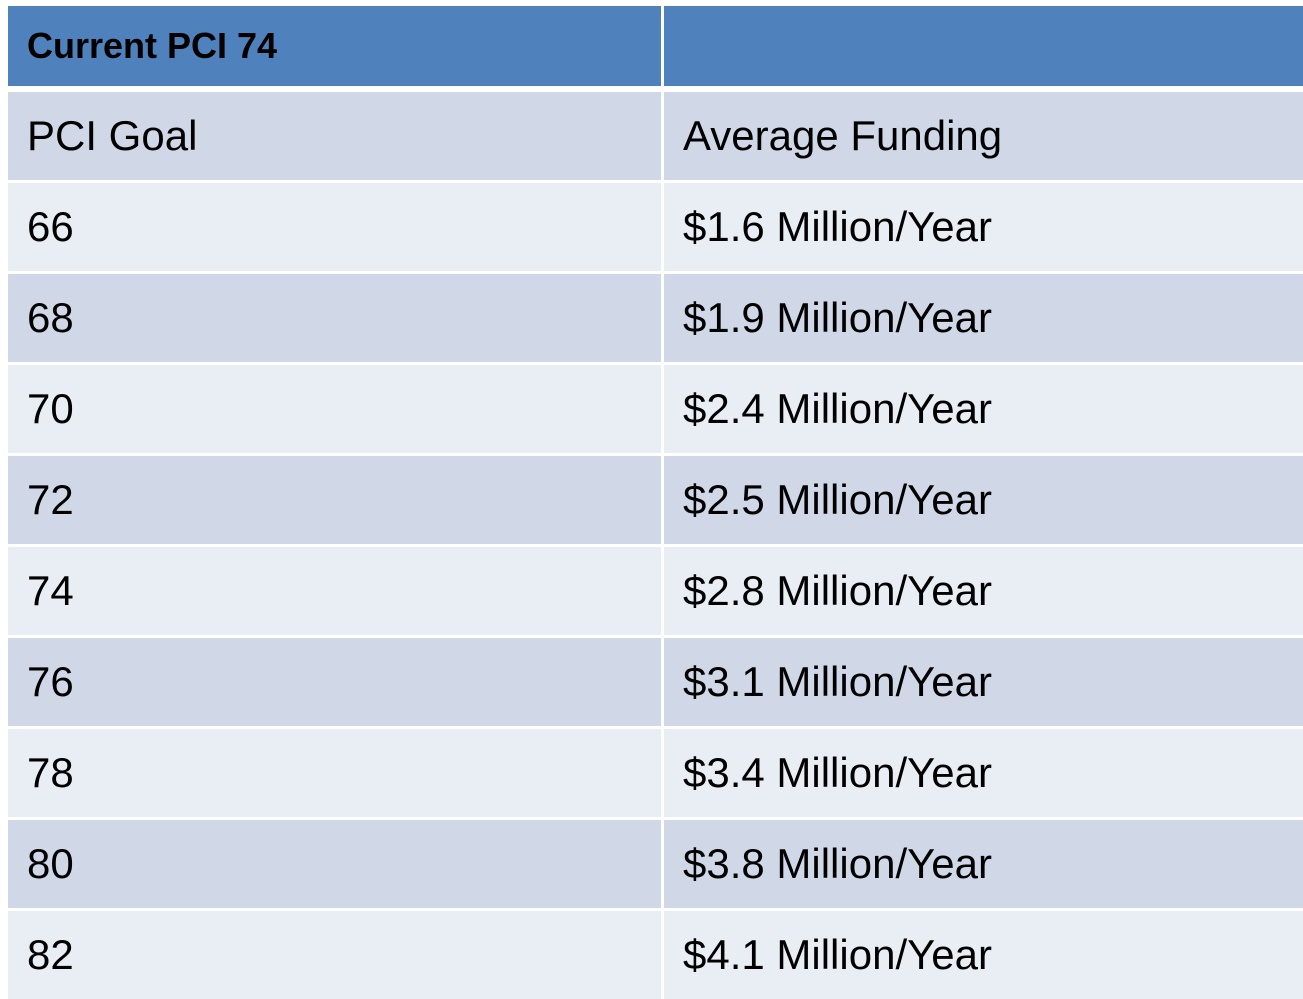  I want to click on pci-goal-cell: 68, so click(334, 318).